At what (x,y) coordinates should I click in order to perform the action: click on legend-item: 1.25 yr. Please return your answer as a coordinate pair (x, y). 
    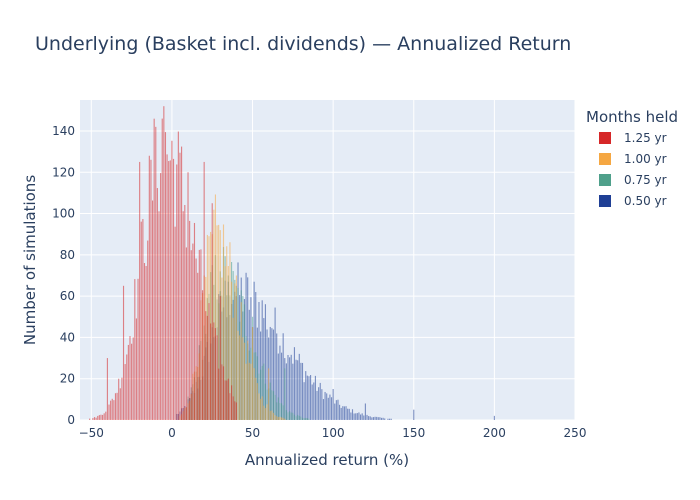
    Looking at the image, I should click on (633, 138).